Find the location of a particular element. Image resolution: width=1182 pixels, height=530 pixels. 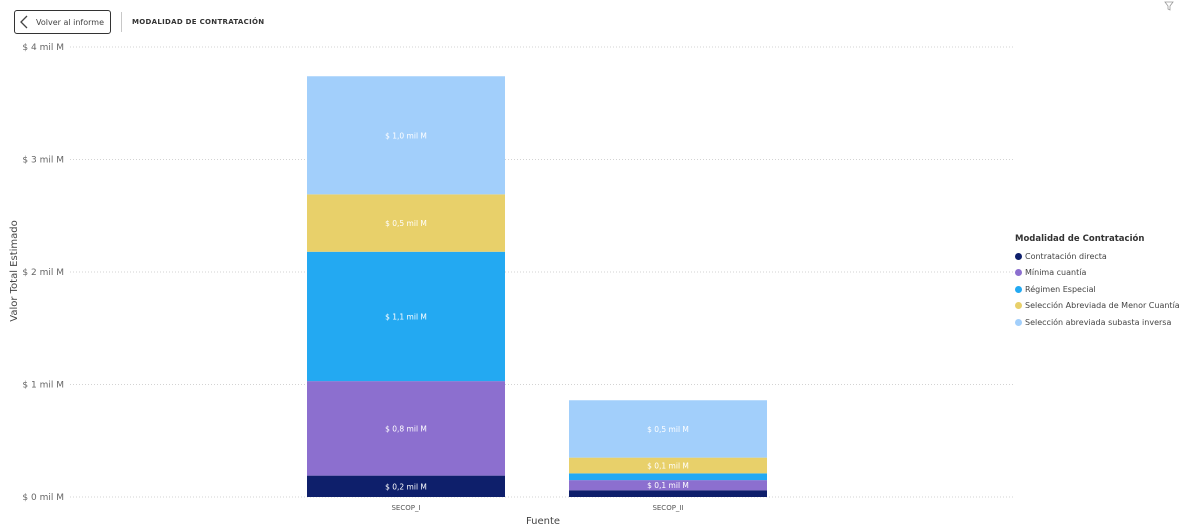

legend-label: Selección Abreviada de Menor Cuantía is located at coordinates (1102, 306).